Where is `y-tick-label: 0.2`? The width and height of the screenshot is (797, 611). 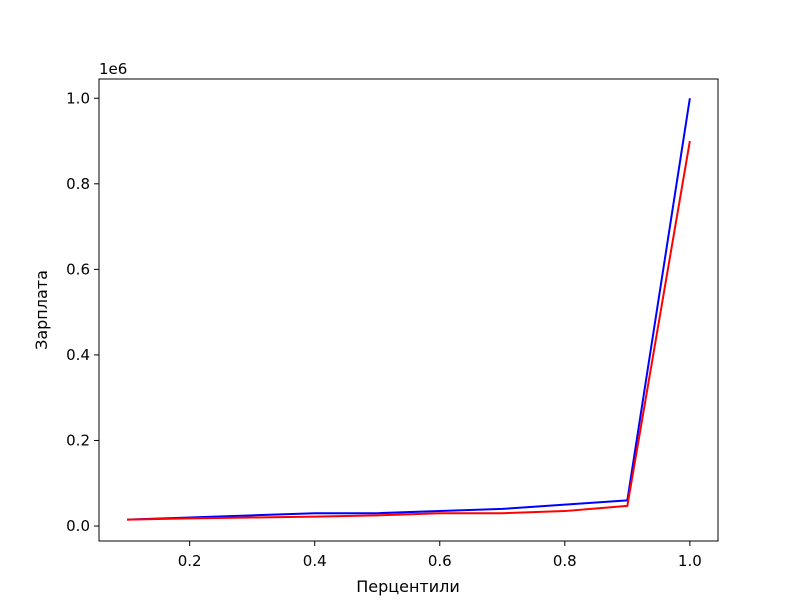 y-tick-label: 0.2 is located at coordinates (78, 440).